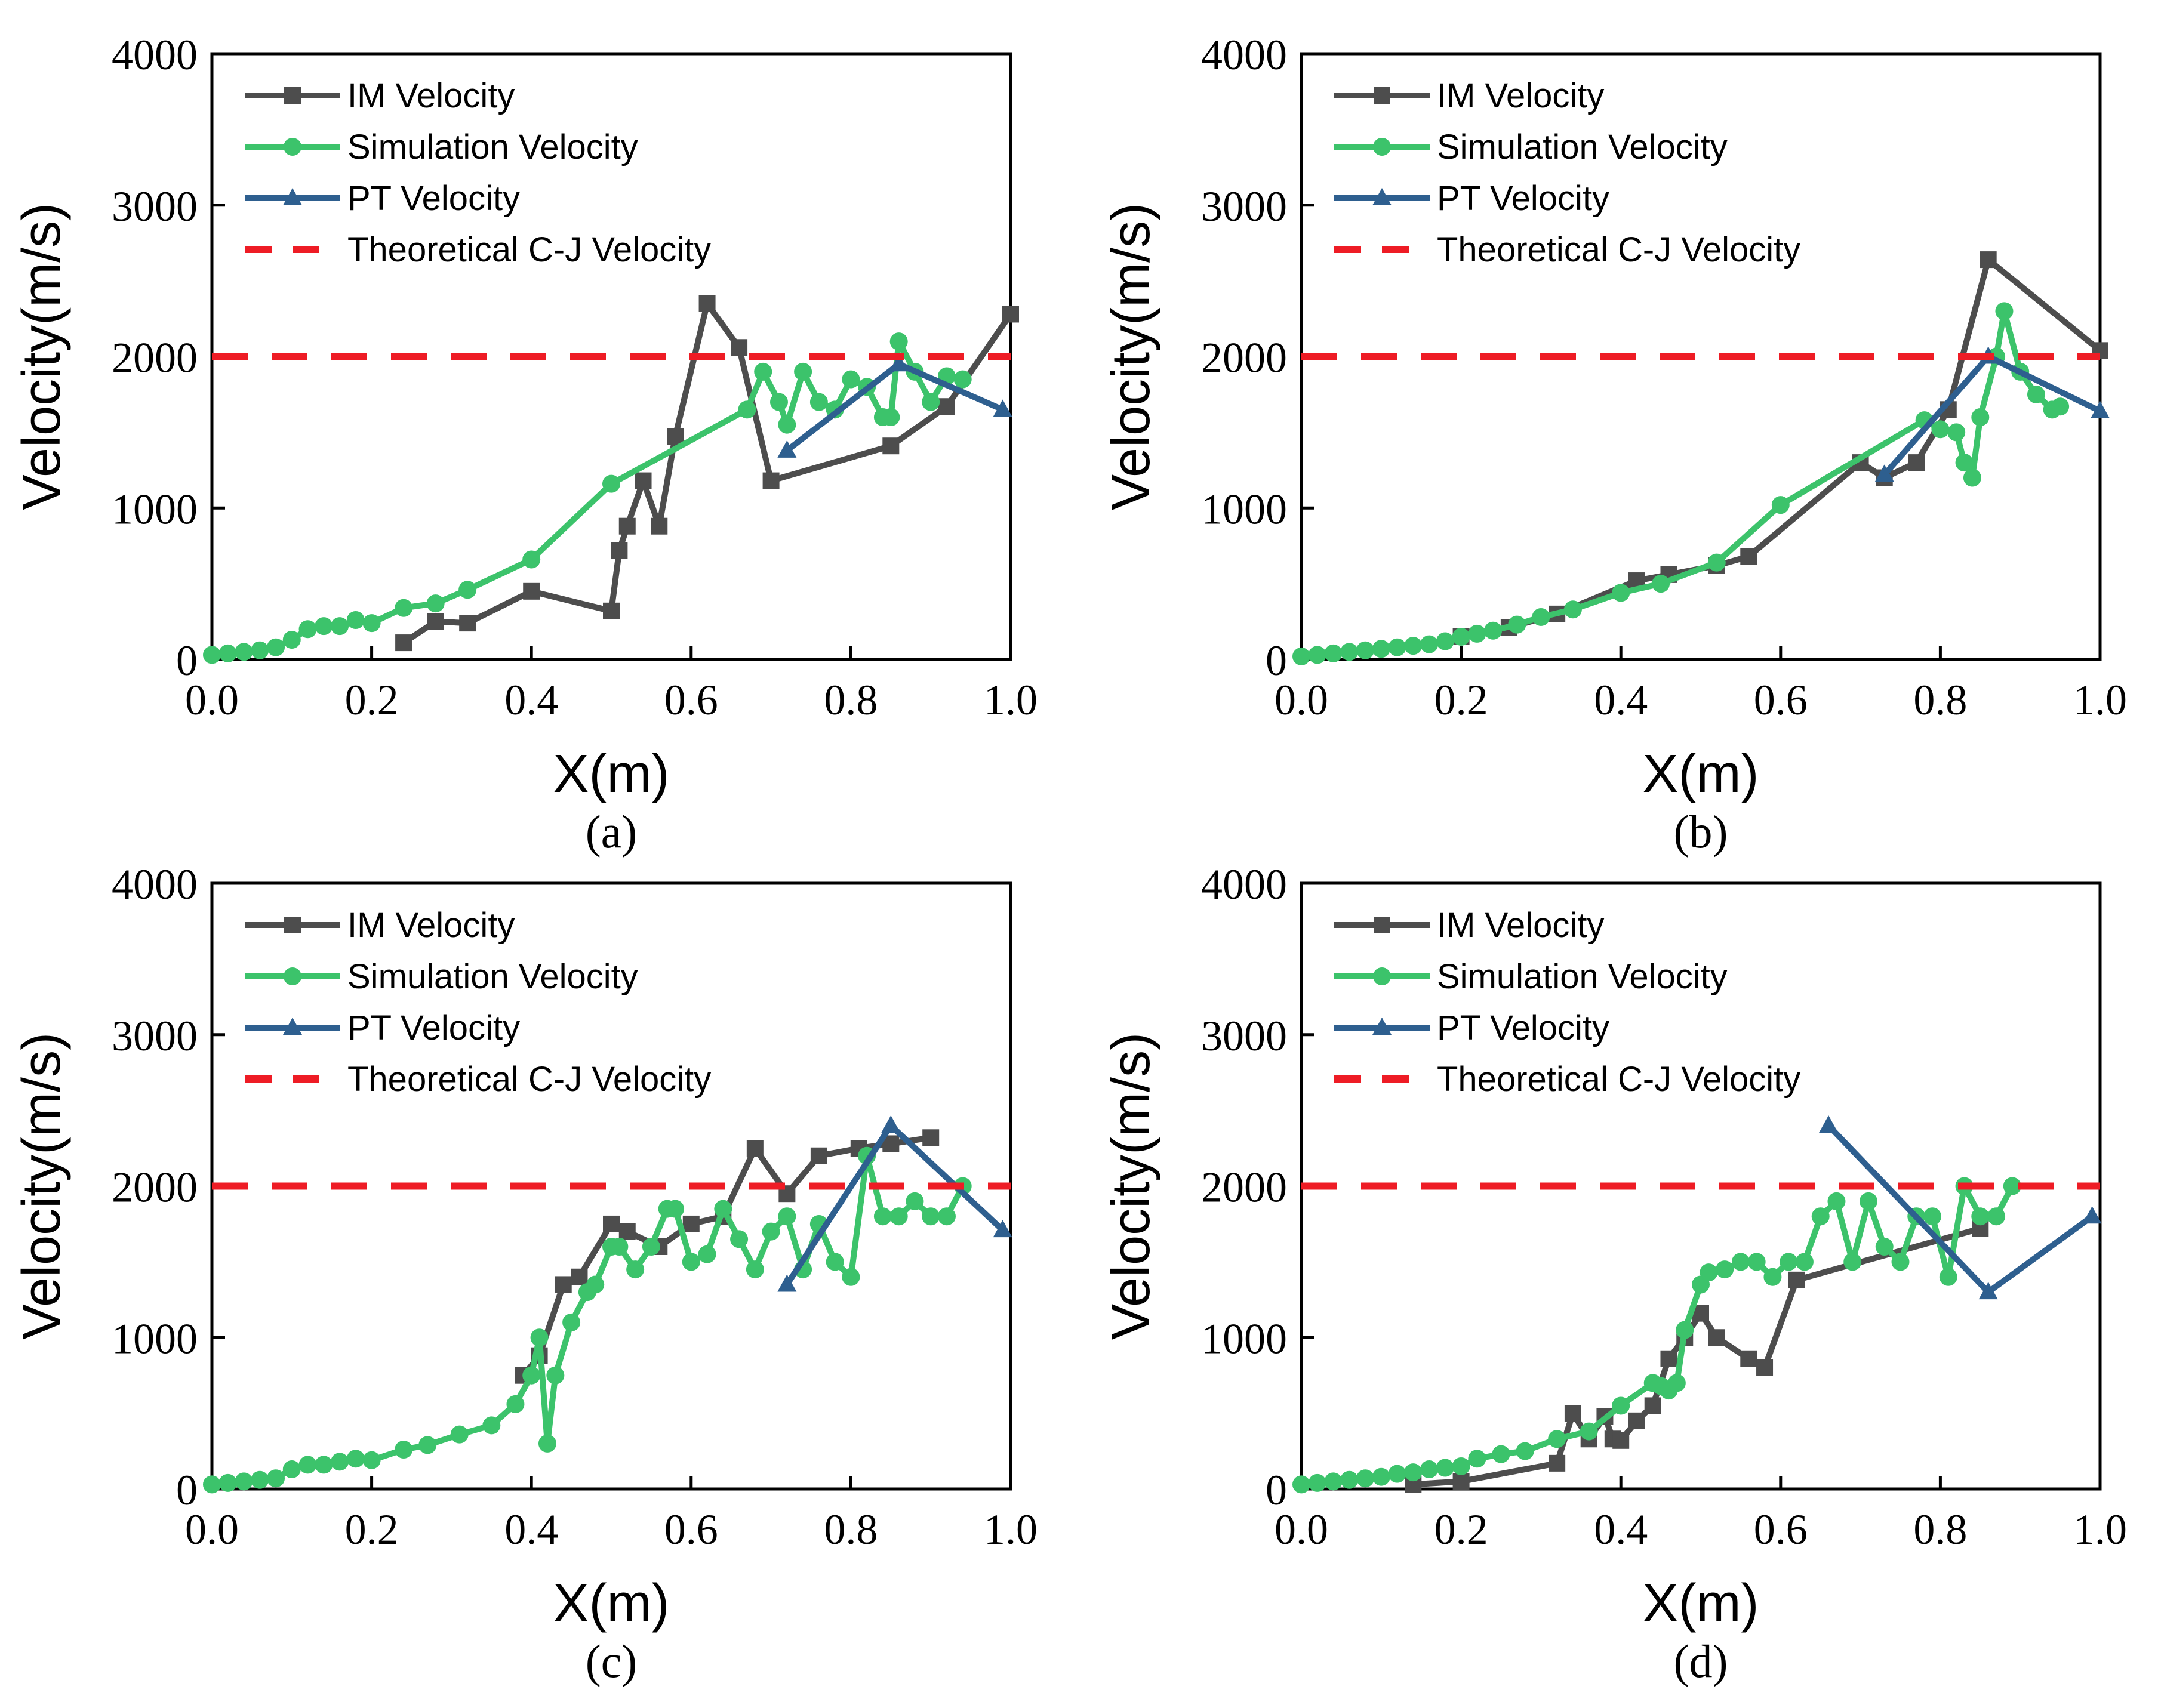 The image size is (2158, 1708). Describe the element at coordinates (727, 1256) in the screenshot. I see `series-im-velocity` at that location.